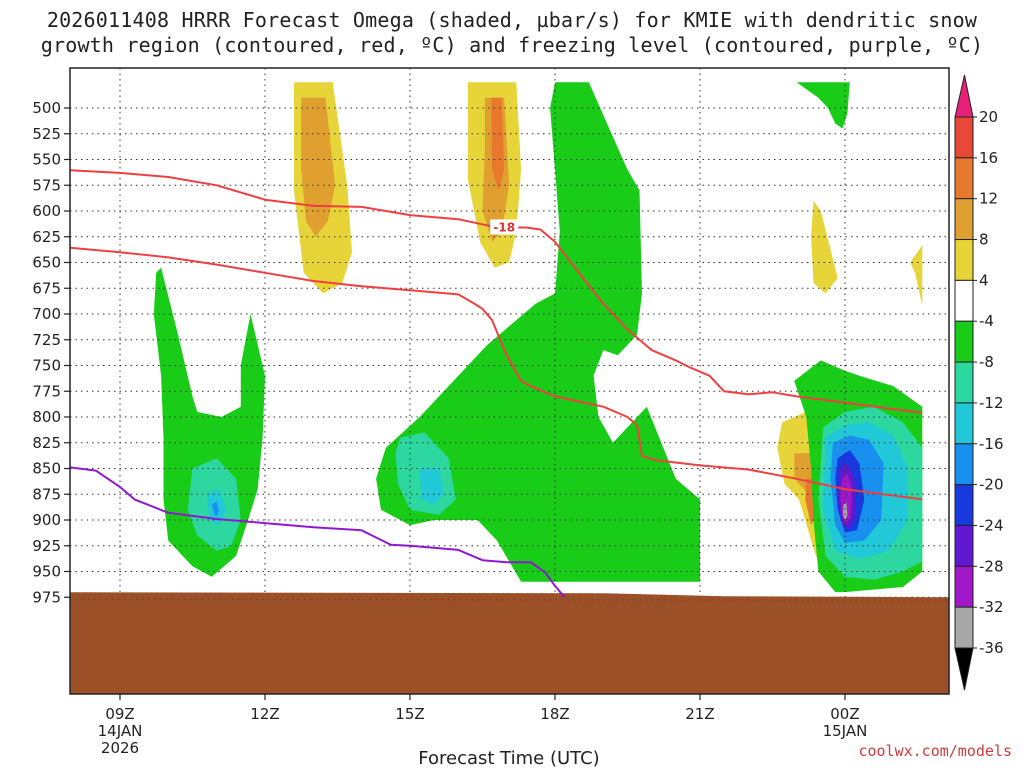  What do you see at coordinates (46, 185) in the screenshot?
I see `y-tick-label-575: 575` at bounding box center [46, 185].